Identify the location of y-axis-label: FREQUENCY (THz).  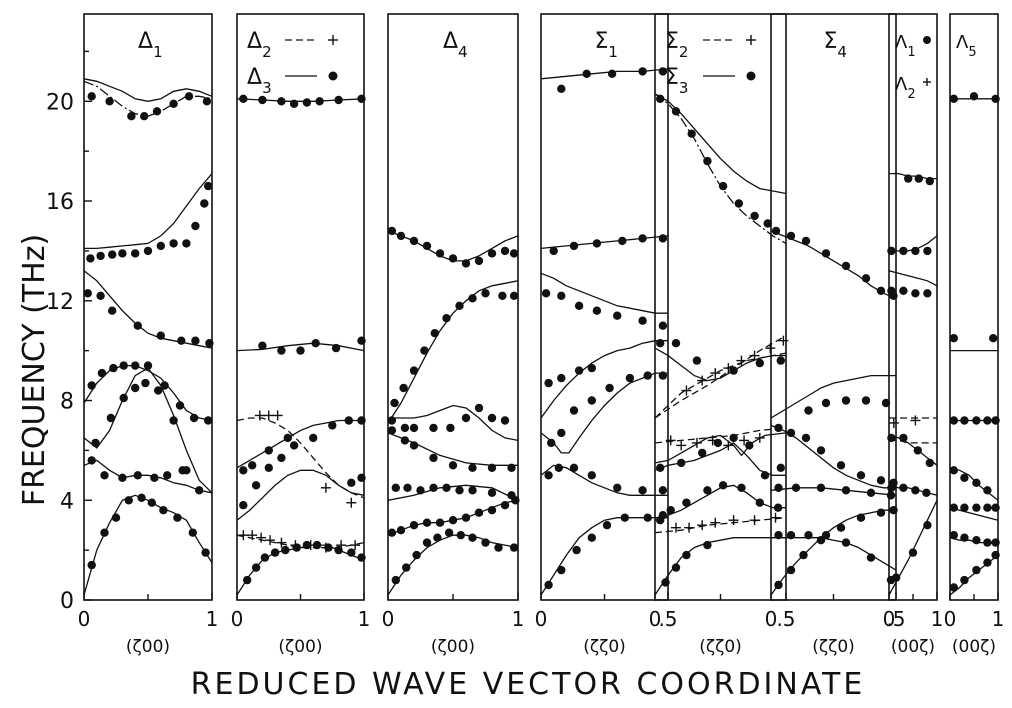
(34, 370).